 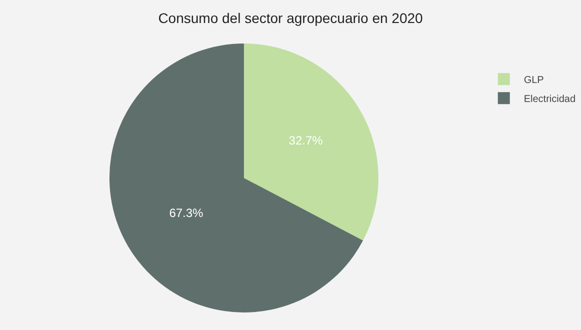 What do you see at coordinates (306, 141) in the screenshot?
I see `data-label: 32.7%` at bounding box center [306, 141].